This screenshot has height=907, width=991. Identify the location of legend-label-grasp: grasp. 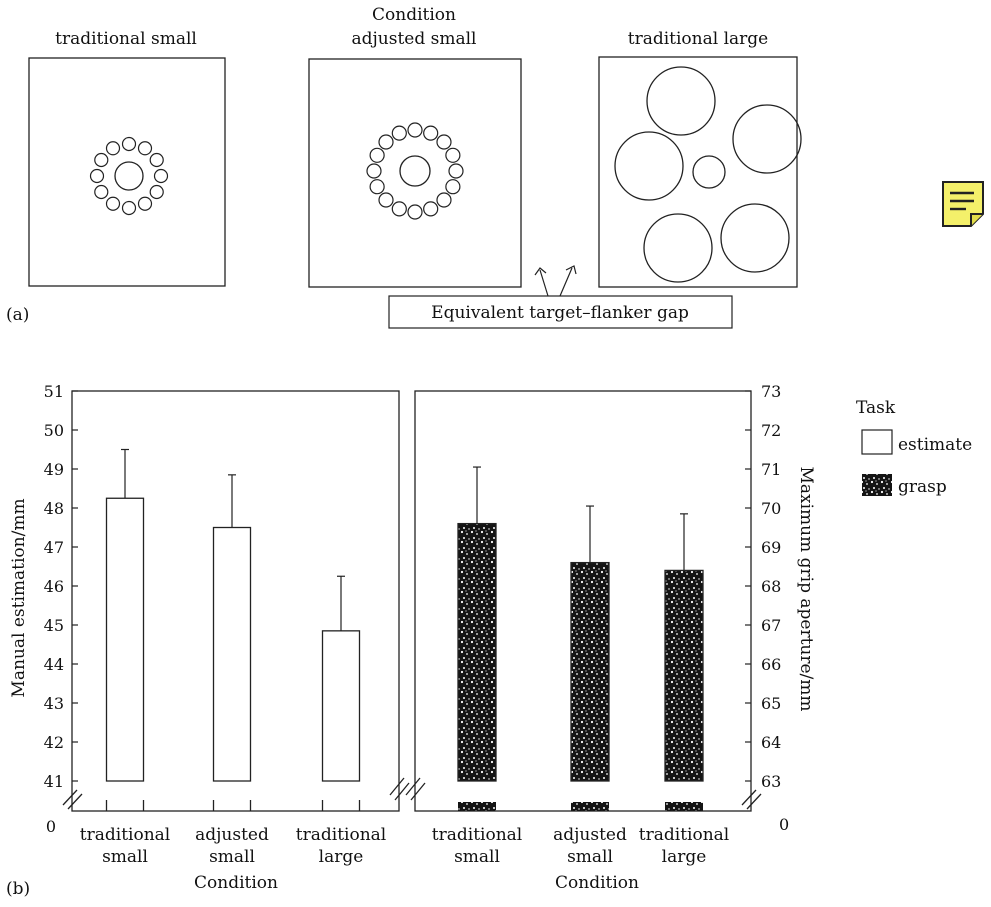
(922, 487).